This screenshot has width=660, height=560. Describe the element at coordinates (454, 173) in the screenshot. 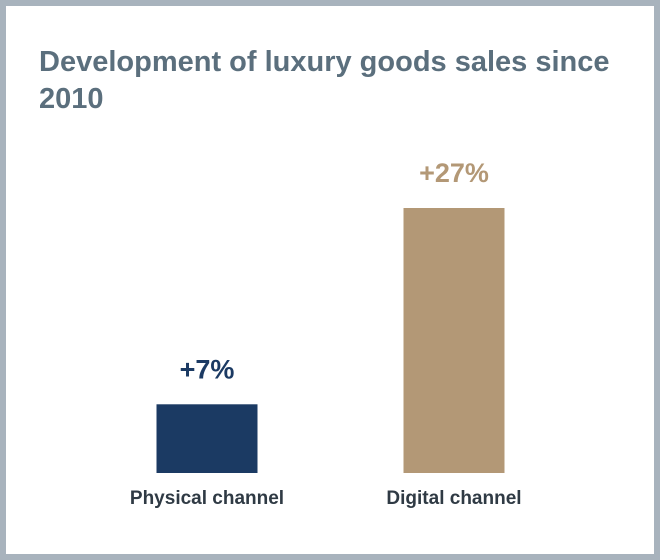

I see `value-label-digital-channel: +27%` at that location.